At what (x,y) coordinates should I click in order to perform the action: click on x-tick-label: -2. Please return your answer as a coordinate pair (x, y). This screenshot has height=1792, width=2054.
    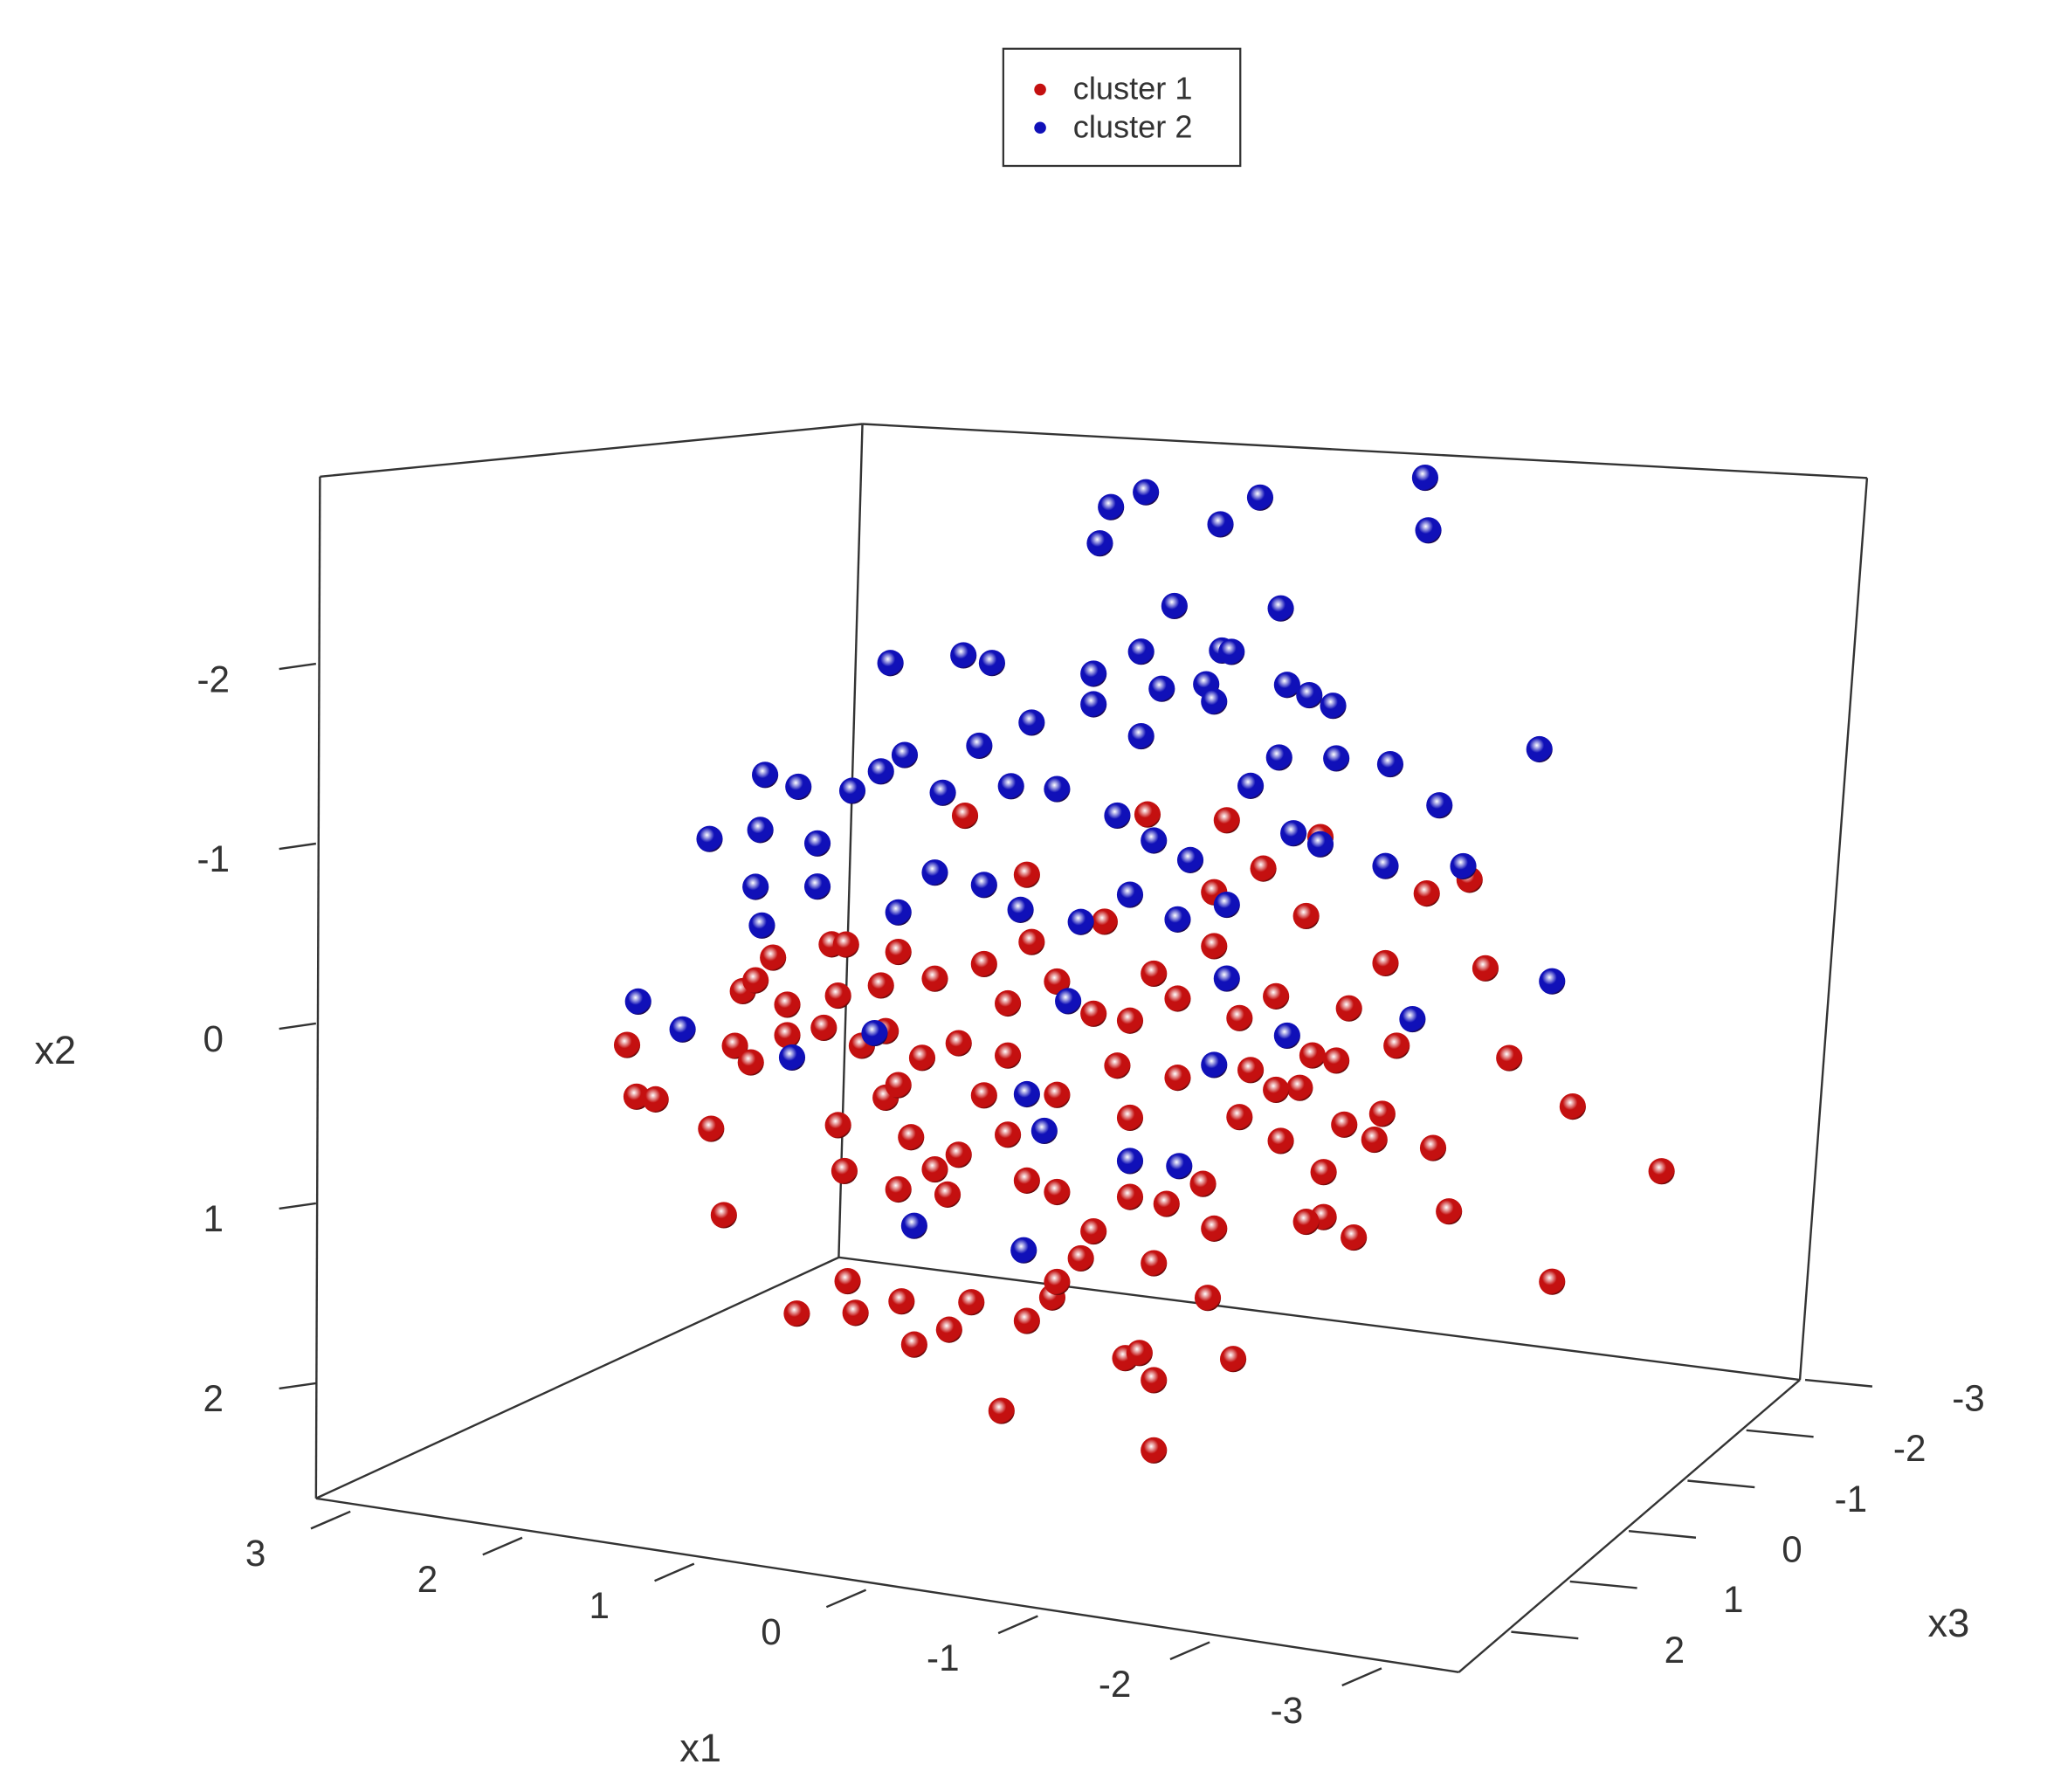
    Looking at the image, I should click on (1115, 1684).